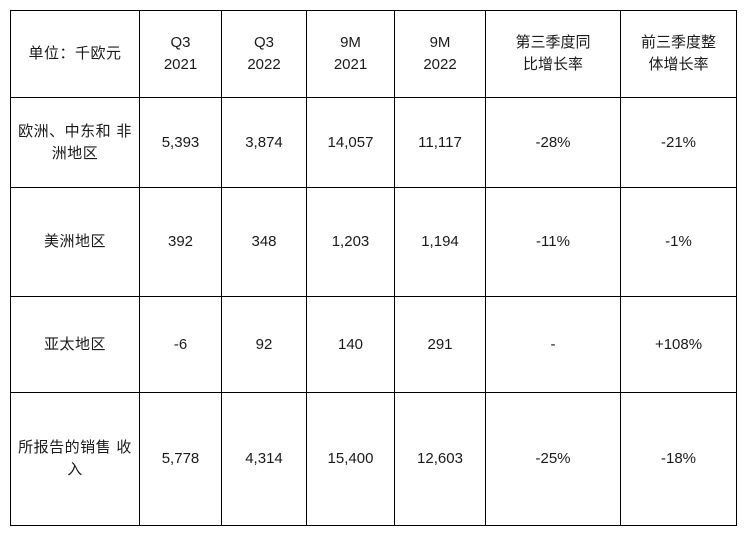 The image size is (747, 535). I want to click on cell-total-q3-2022: 4,314, so click(264, 459).